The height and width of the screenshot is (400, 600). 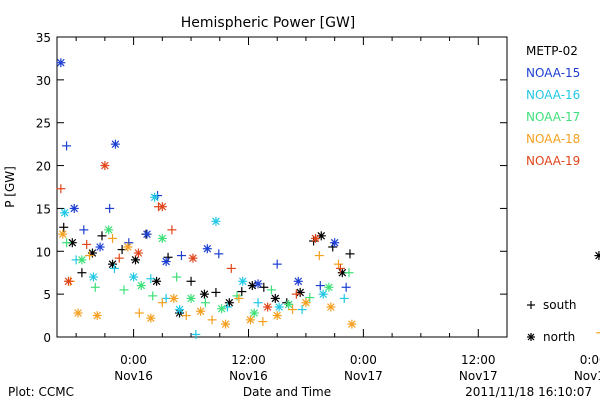 What do you see at coordinates (552, 51) in the screenshot?
I see `legend-item-metp-02: METP-02` at bounding box center [552, 51].